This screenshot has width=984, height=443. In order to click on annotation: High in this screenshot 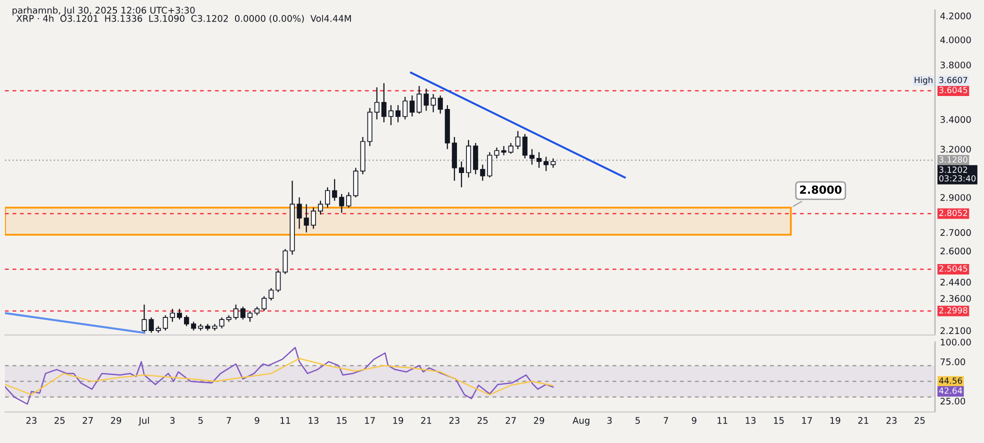, I will do `click(923, 80)`.